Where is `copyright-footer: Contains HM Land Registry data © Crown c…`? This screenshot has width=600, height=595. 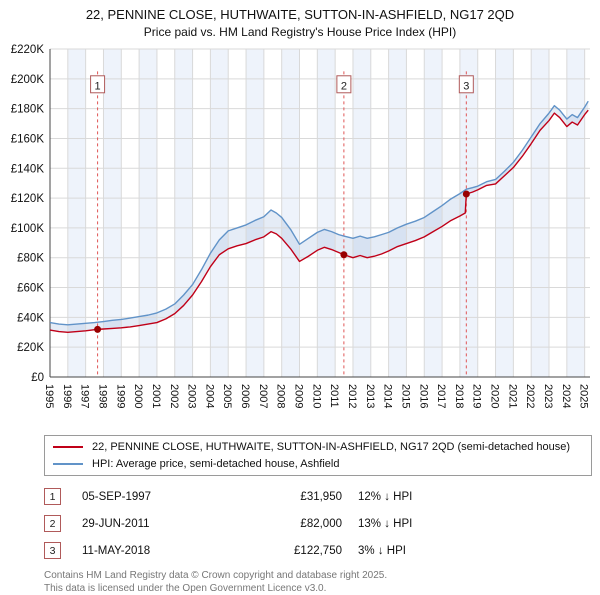
copyright-footer: Contains HM Land Registry data © Crown c… is located at coordinates (322, 582).